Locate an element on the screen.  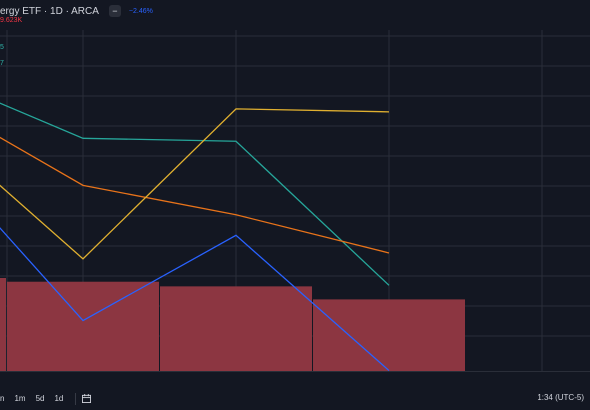
change-percent: −2.46% is located at coordinates (140, 11).